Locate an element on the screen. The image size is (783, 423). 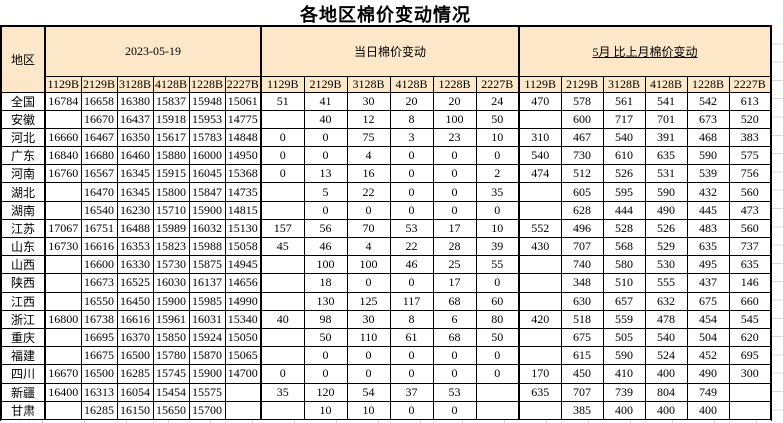
region-cell: 河南 is located at coordinates (23, 174).